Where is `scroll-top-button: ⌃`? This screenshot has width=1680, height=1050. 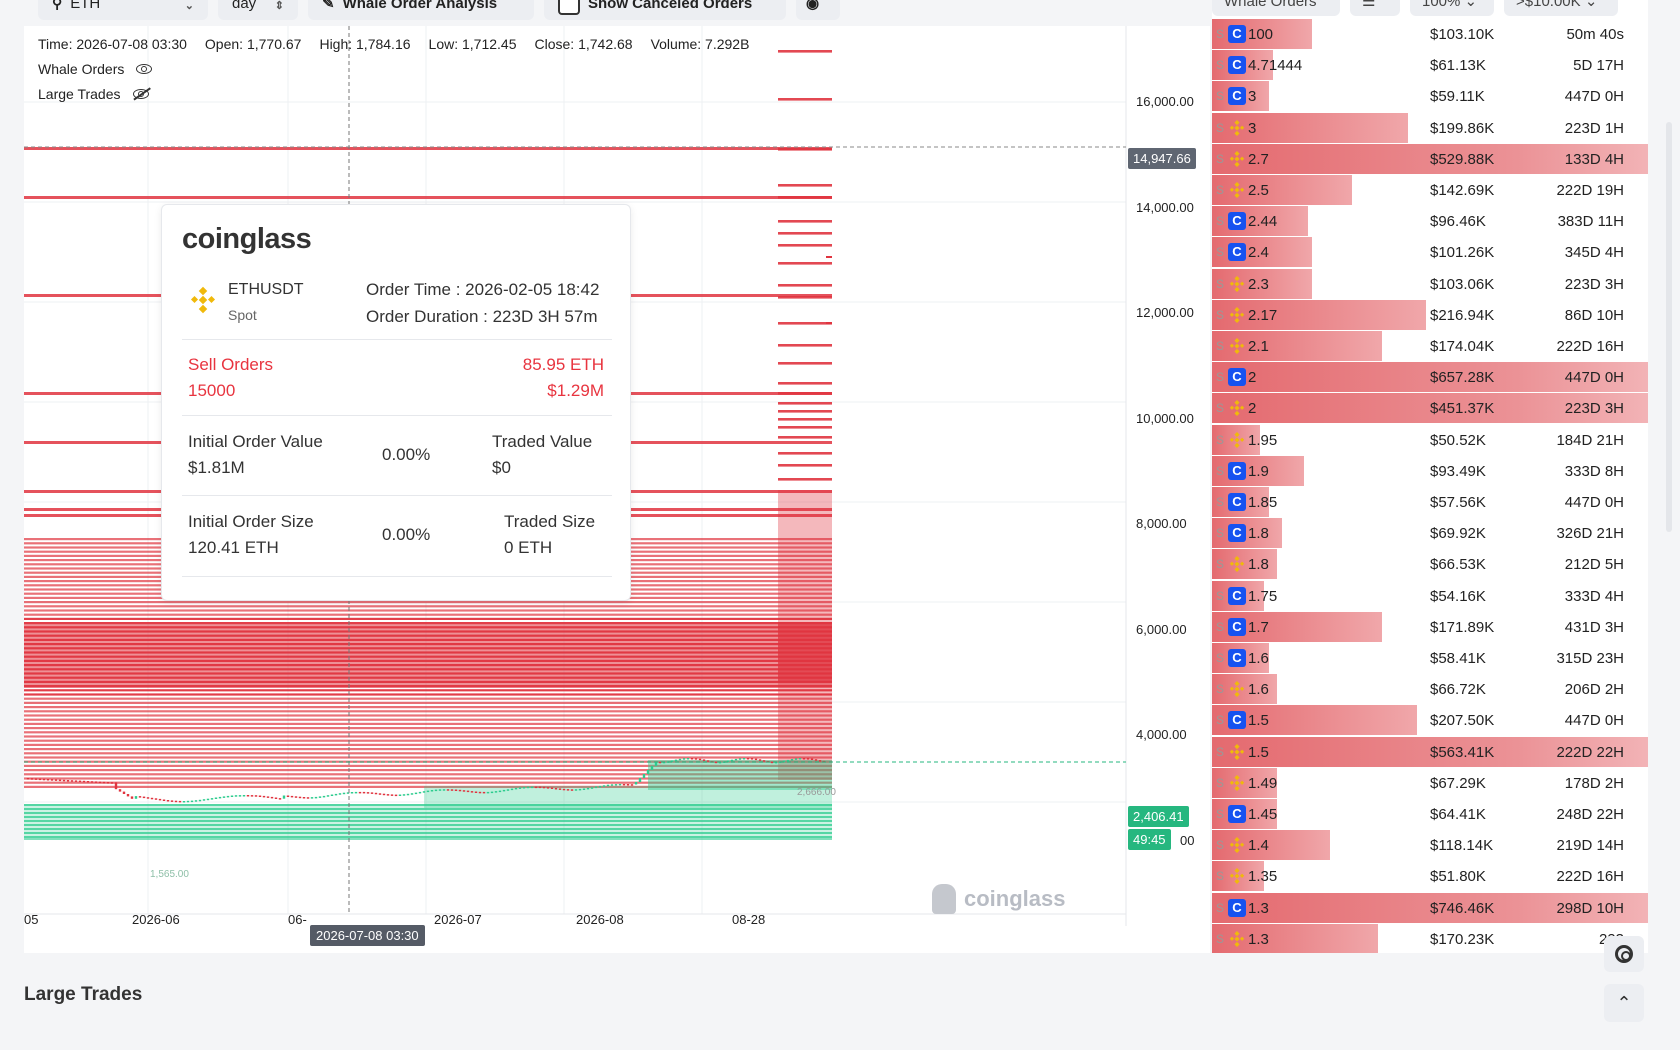 scroll-top-button: ⌃ is located at coordinates (1624, 1003).